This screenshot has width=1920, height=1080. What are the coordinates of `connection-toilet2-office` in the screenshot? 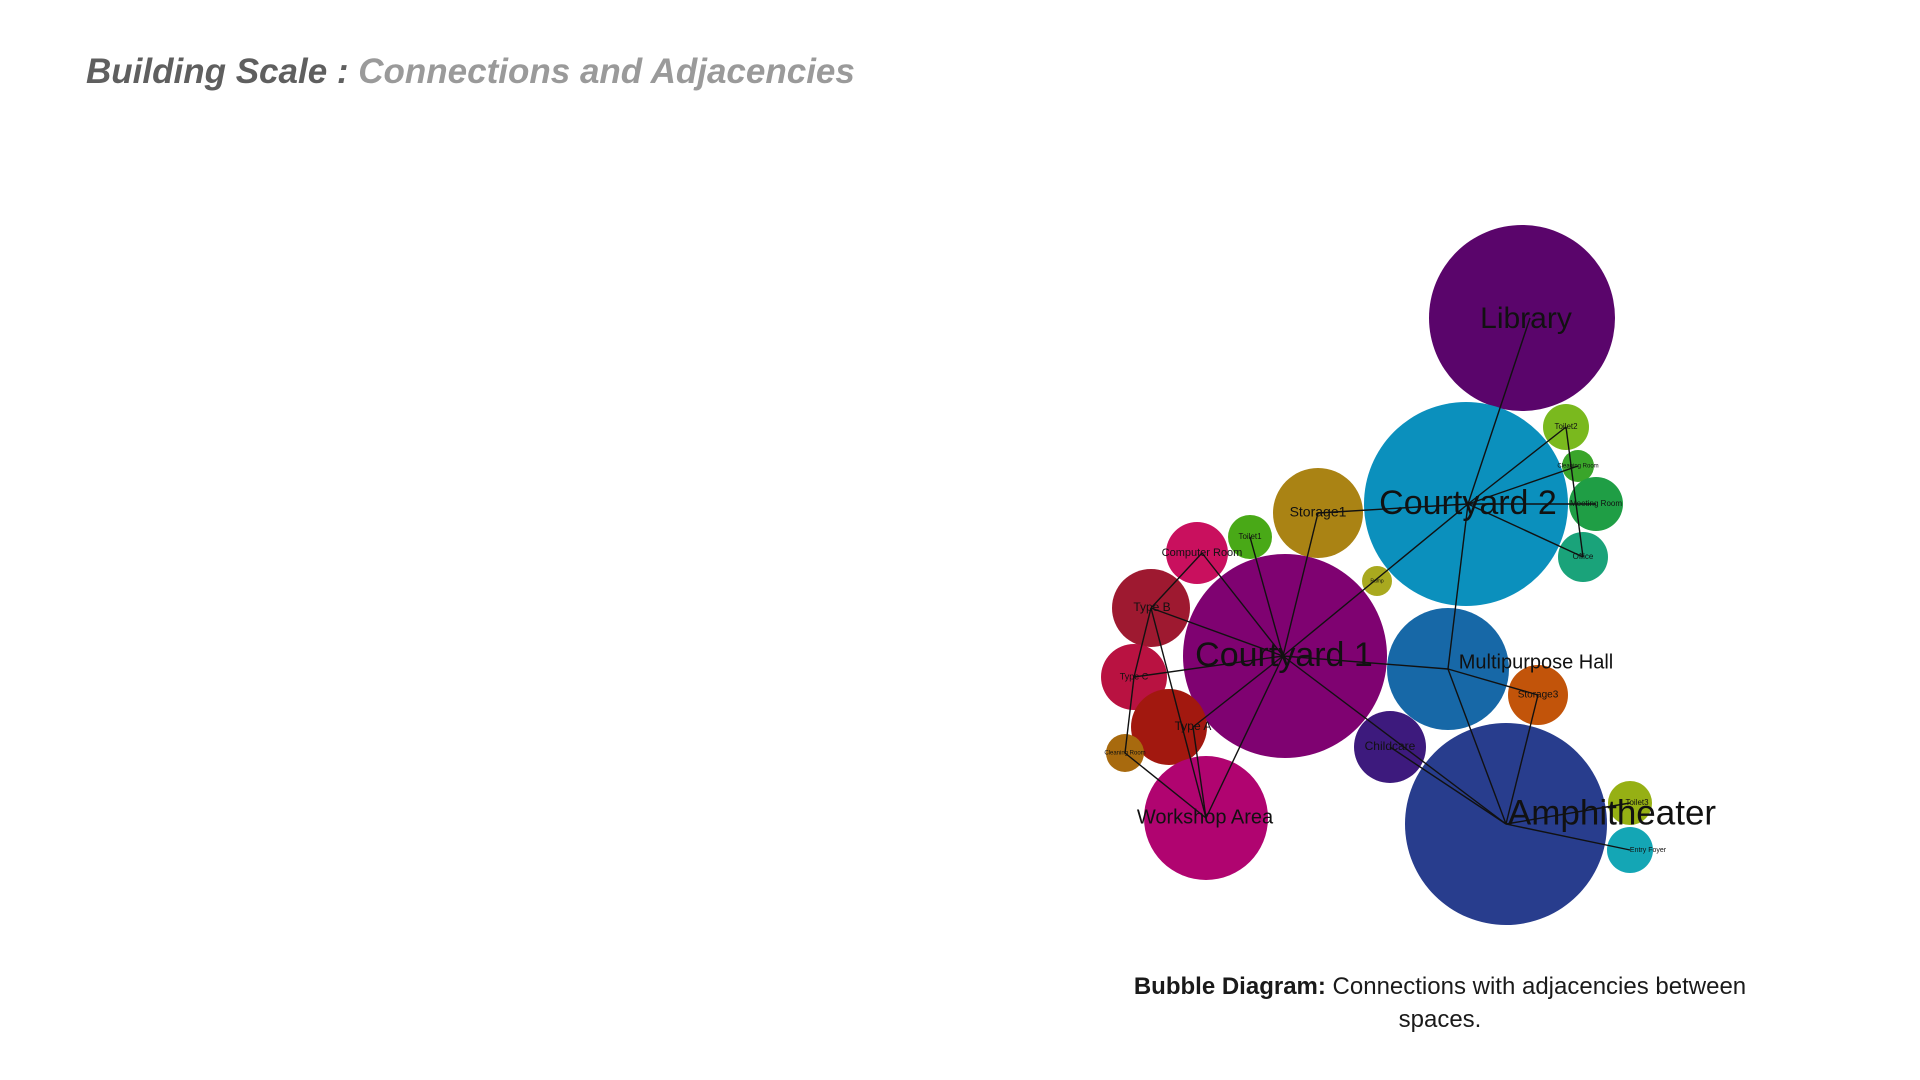 It's located at (1574, 492).